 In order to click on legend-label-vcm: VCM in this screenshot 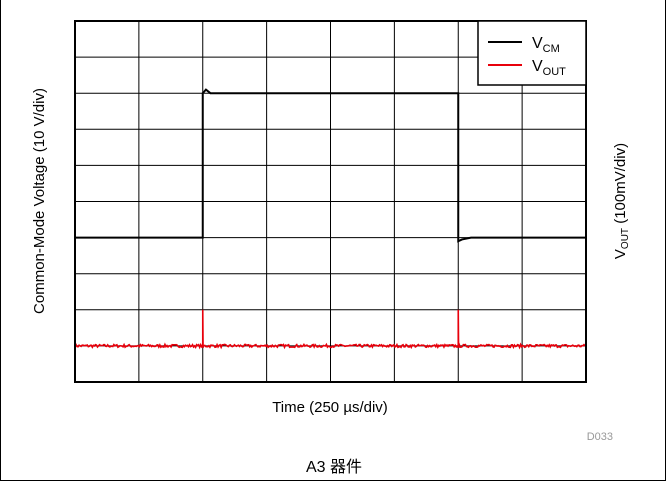, I will do `click(546, 45)`.